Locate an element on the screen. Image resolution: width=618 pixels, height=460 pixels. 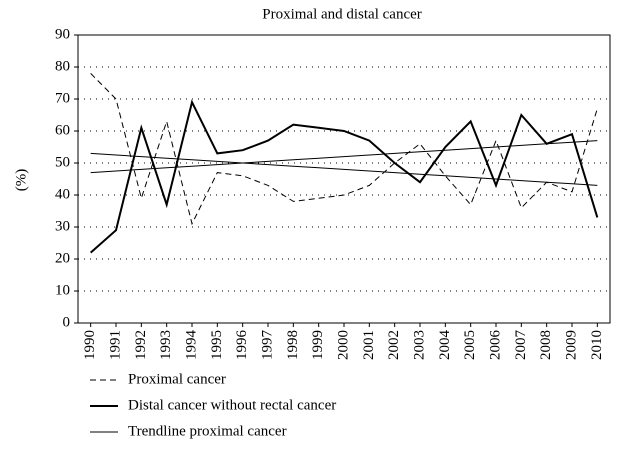
x-tick-label: 1993 is located at coordinates (166, 345).